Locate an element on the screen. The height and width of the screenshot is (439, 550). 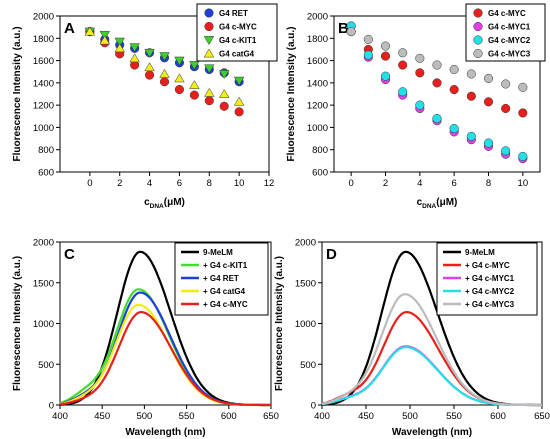
panel-label: B is located at coordinates (343, 28).